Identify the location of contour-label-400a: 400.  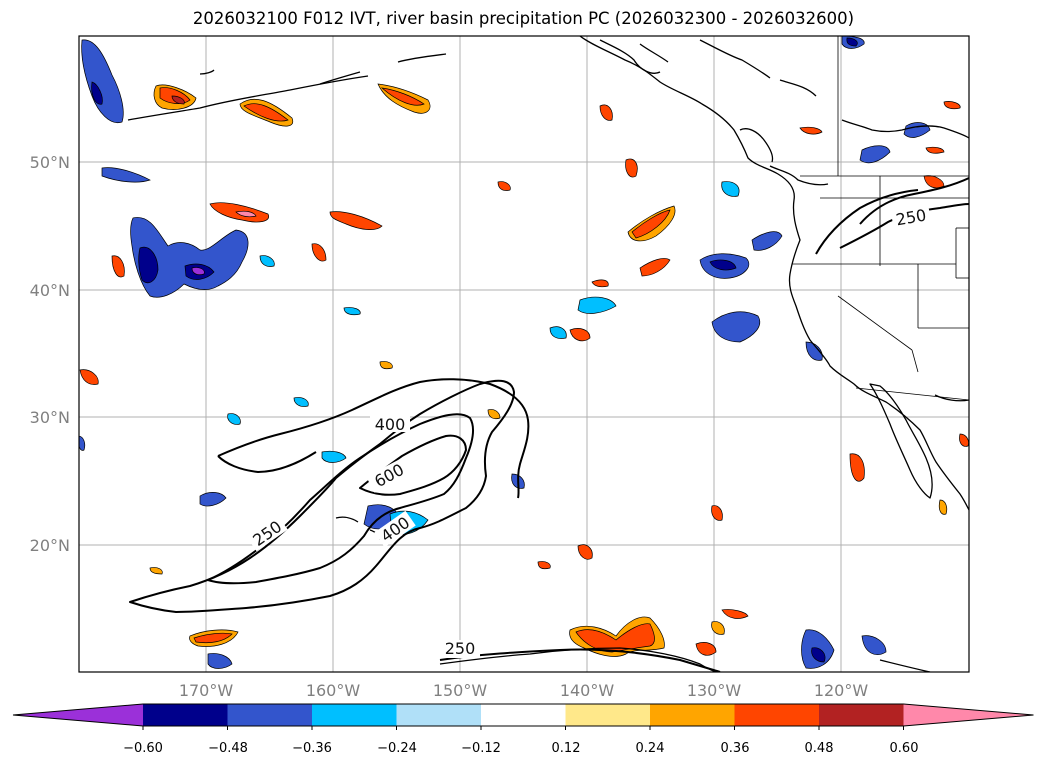
(390, 424).